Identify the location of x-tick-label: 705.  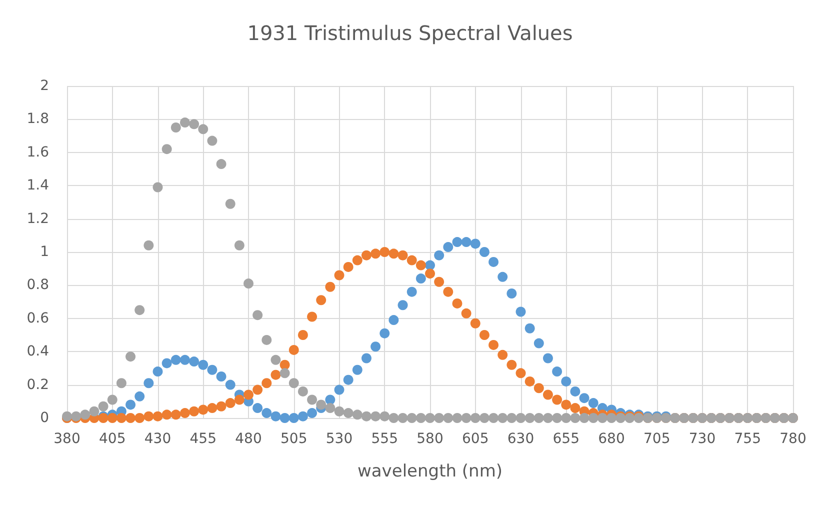
(657, 439).